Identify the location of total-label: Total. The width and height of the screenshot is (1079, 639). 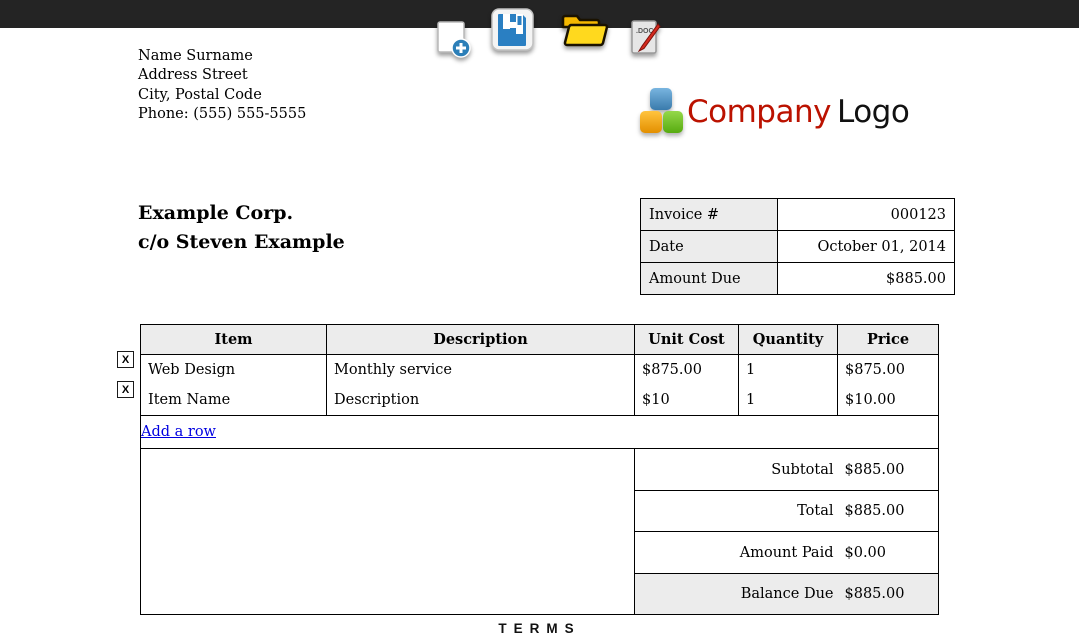
(736, 511).